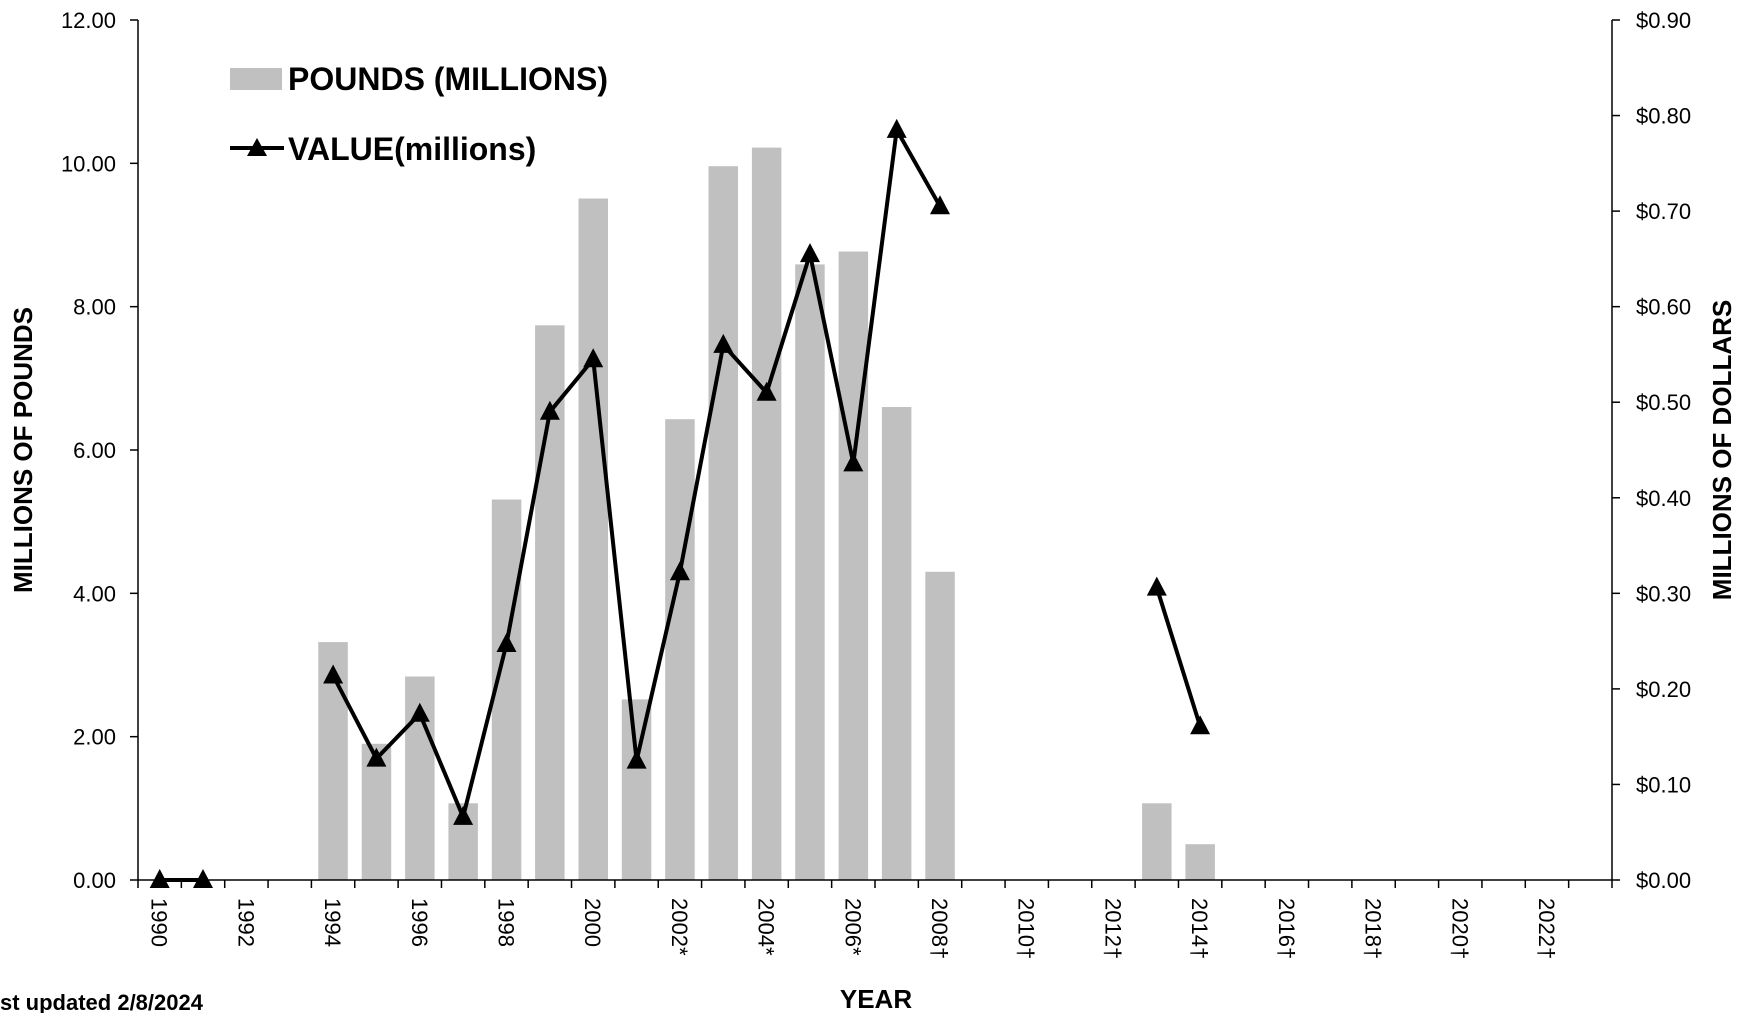 The image size is (1741, 1013). What do you see at coordinates (593, 358) in the screenshot?
I see `value-point-2000` at bounding box center [593, 358].